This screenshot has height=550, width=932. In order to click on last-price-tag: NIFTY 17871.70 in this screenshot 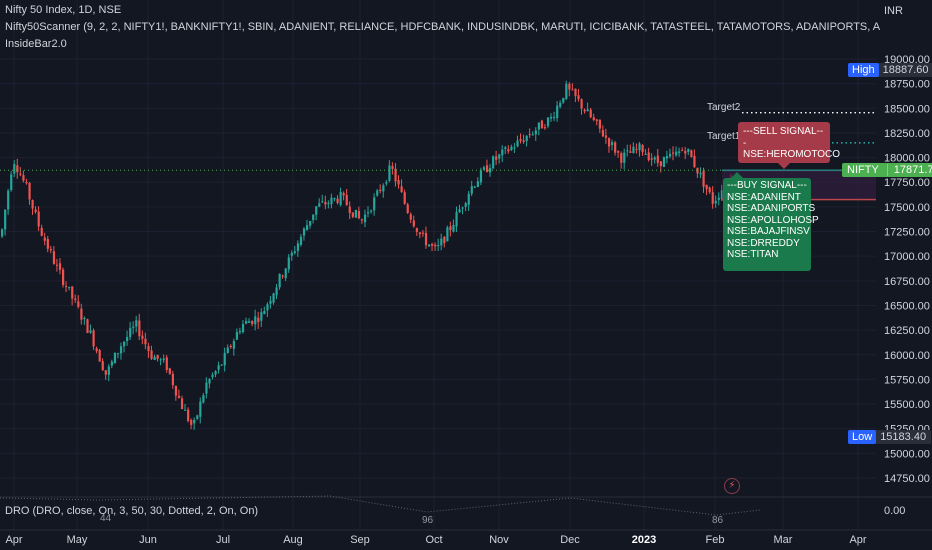, I will do `click(887, 170)`.